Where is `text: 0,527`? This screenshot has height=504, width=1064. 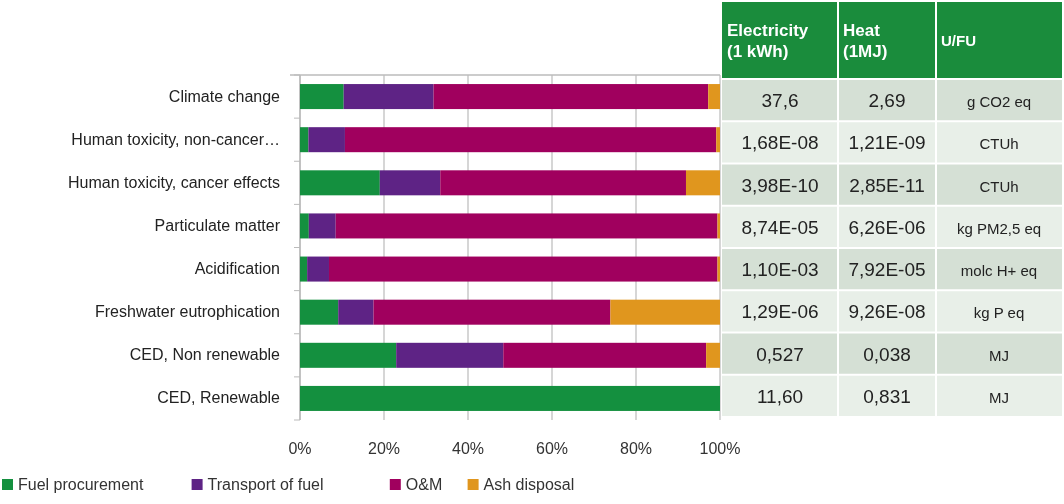 text: 0,527 is located at coordinates (780, 354).